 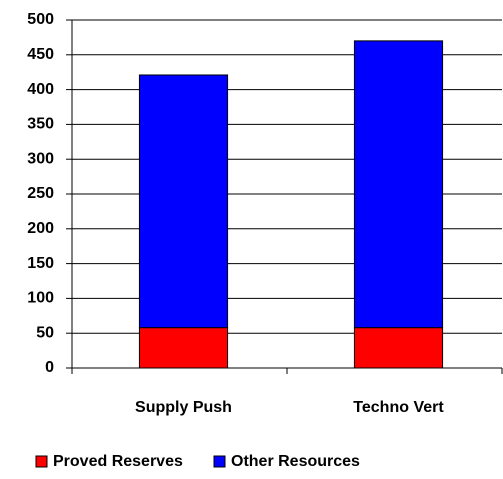 What do you see at coordinates (49, 367) in the screenshot?
I see `y-tick-label: 0` at bounding box center [49, 367].